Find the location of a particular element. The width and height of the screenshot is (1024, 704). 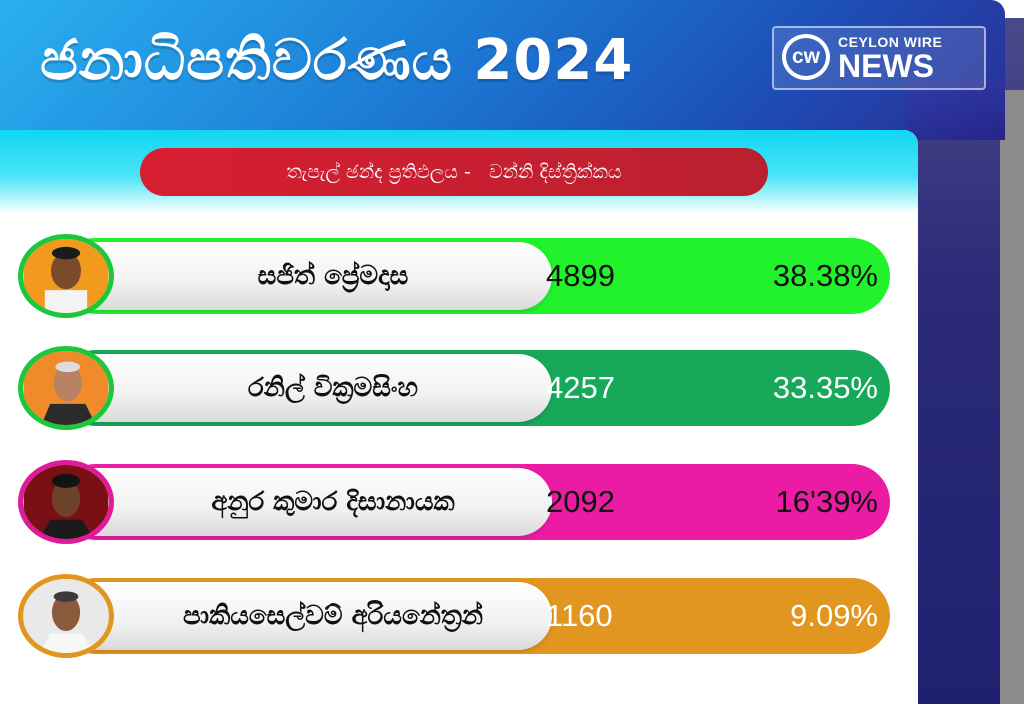

logo-main-text: NEWS is located at coordinates (886, 66).